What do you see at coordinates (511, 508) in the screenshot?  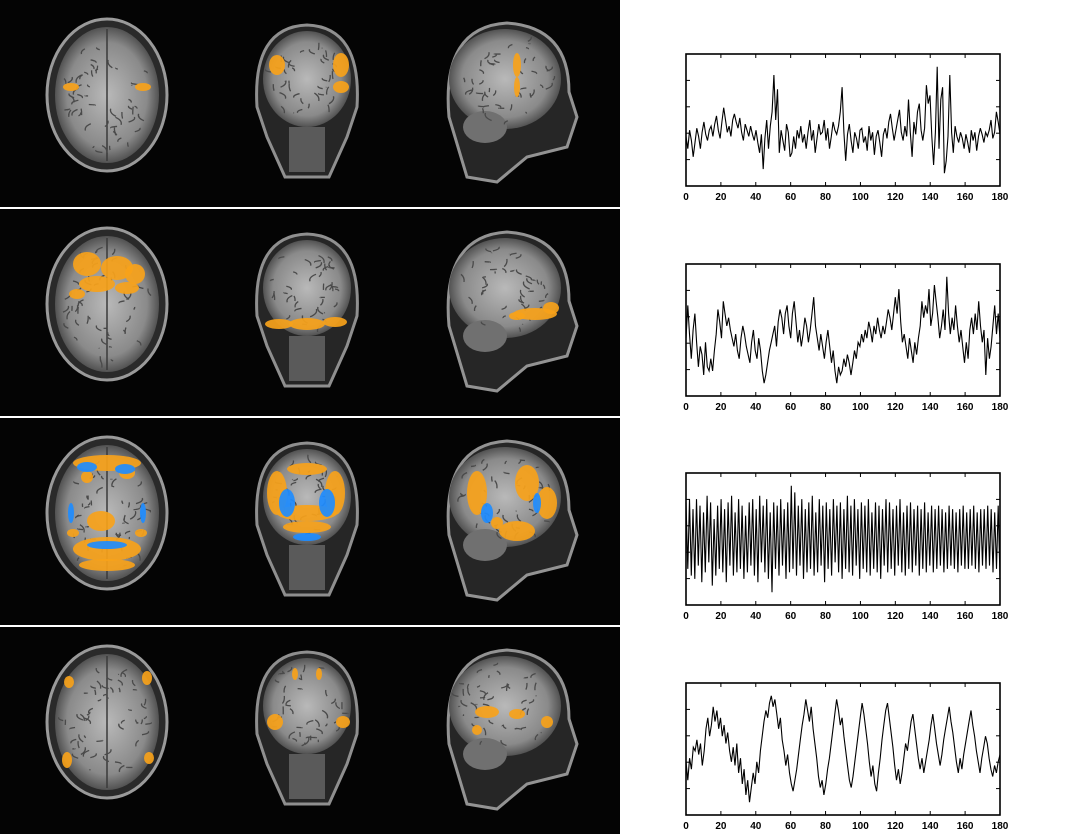 I see `sagittal-deactivation` at bounding box center [511, 508].